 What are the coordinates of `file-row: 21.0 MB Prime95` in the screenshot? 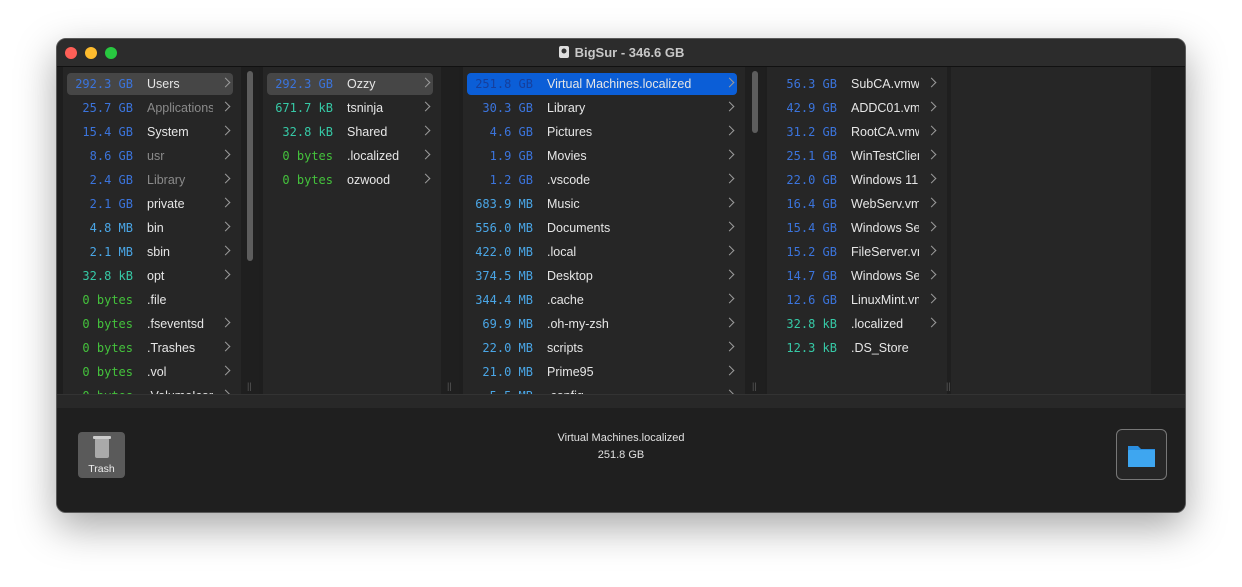 It's located at (602, 372).